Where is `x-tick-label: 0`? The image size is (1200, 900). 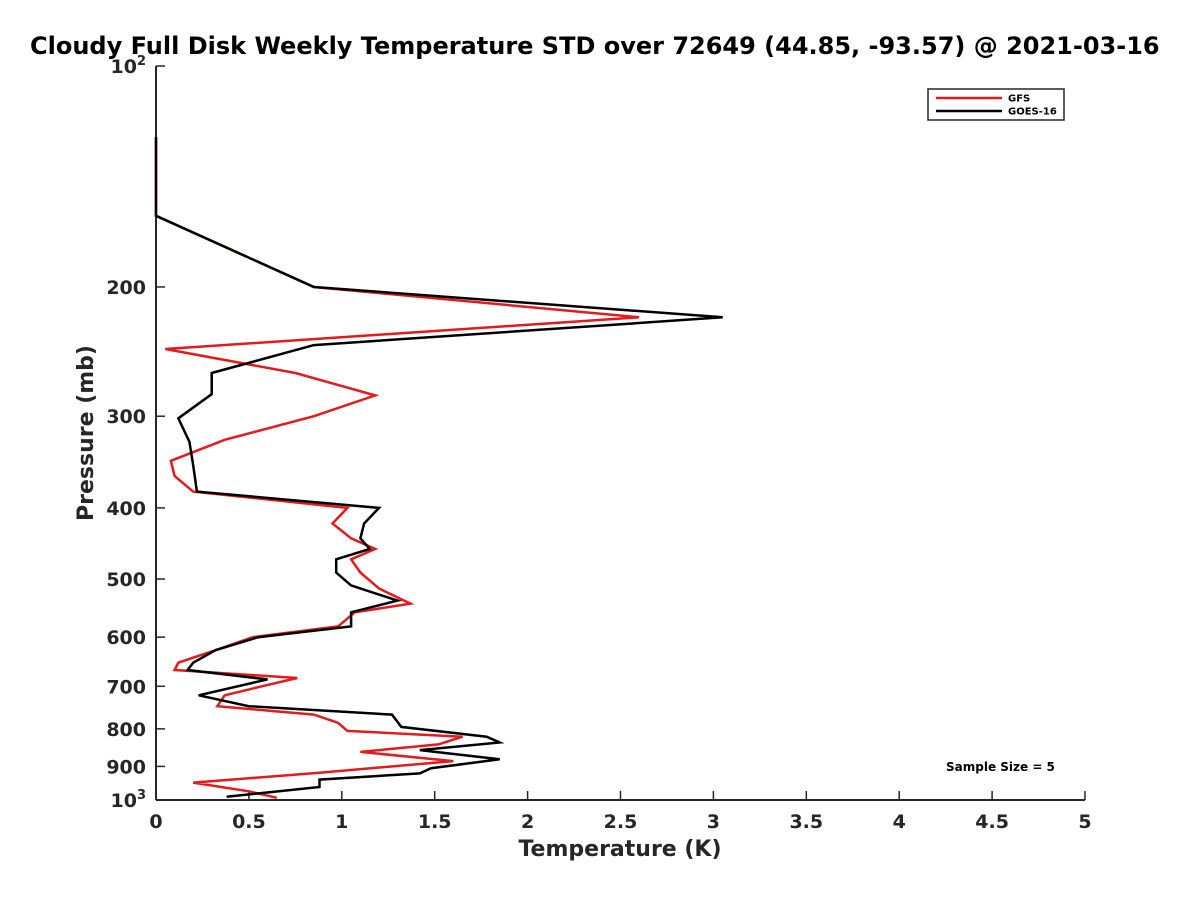 x-tick-label: 0 is located at coordinates (155, 822).